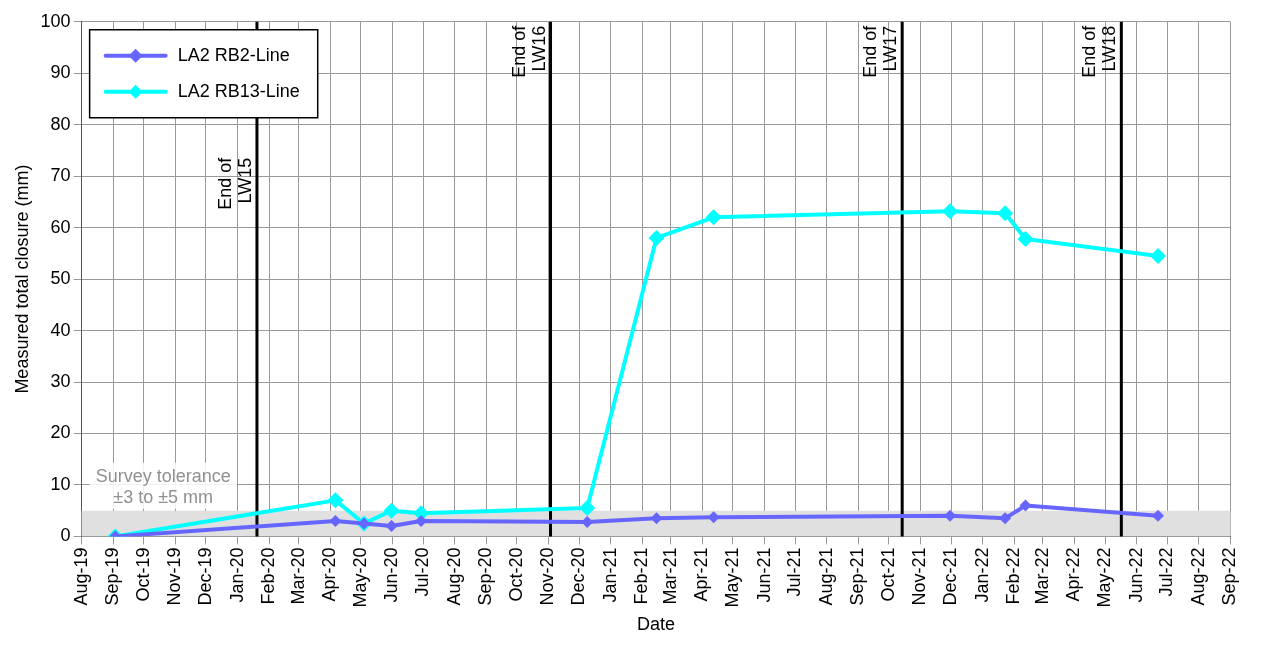  What do you see at coordinates (55, 20) in the screenshot?
I see `y-tick-label: 100` at bounding box center [55, 20].